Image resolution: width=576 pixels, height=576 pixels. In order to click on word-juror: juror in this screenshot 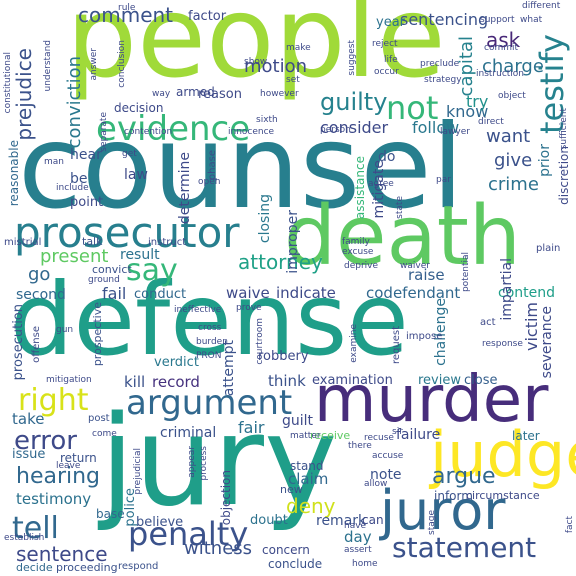, I will do `click(443, 510)`.